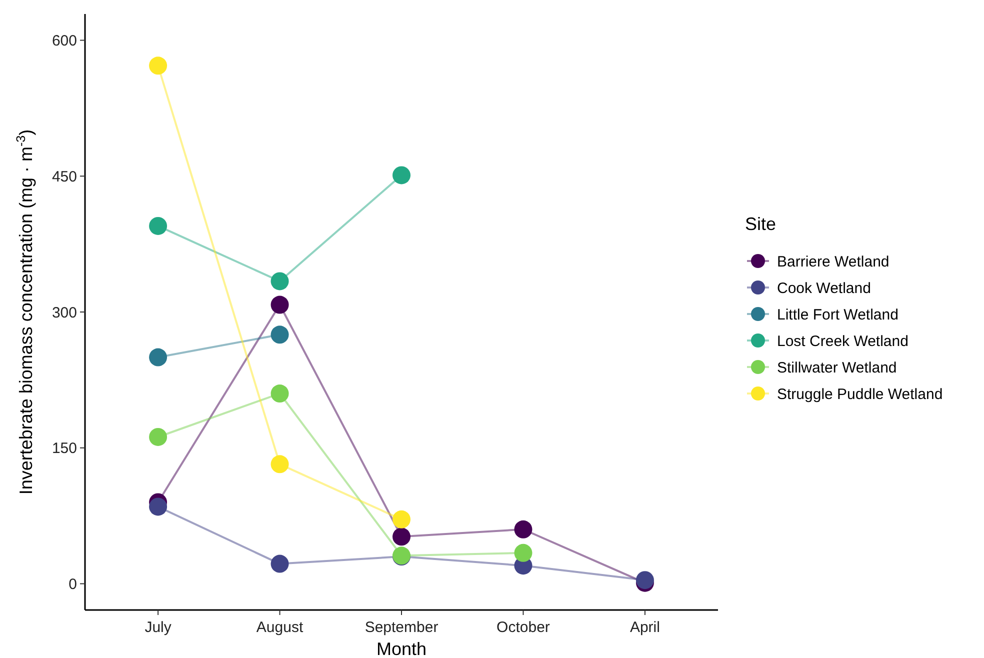 The width and height of the screenshot is (984, 658). What do you see at coordinates (401, 648) in the screenshot?
I see `x-axis-title: Month` at bounding box center [401, 648].